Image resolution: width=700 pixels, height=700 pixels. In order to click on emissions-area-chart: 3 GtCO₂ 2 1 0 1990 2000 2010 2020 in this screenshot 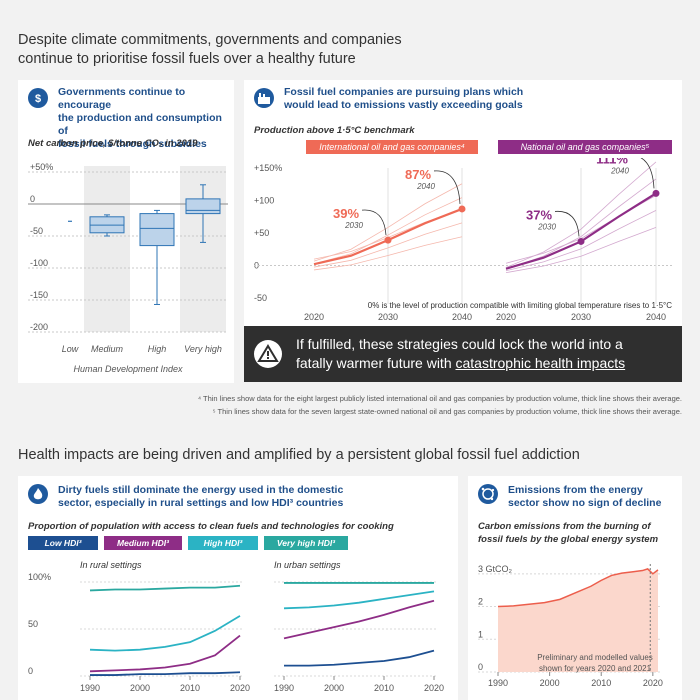, I will do `click(570, 626)`.